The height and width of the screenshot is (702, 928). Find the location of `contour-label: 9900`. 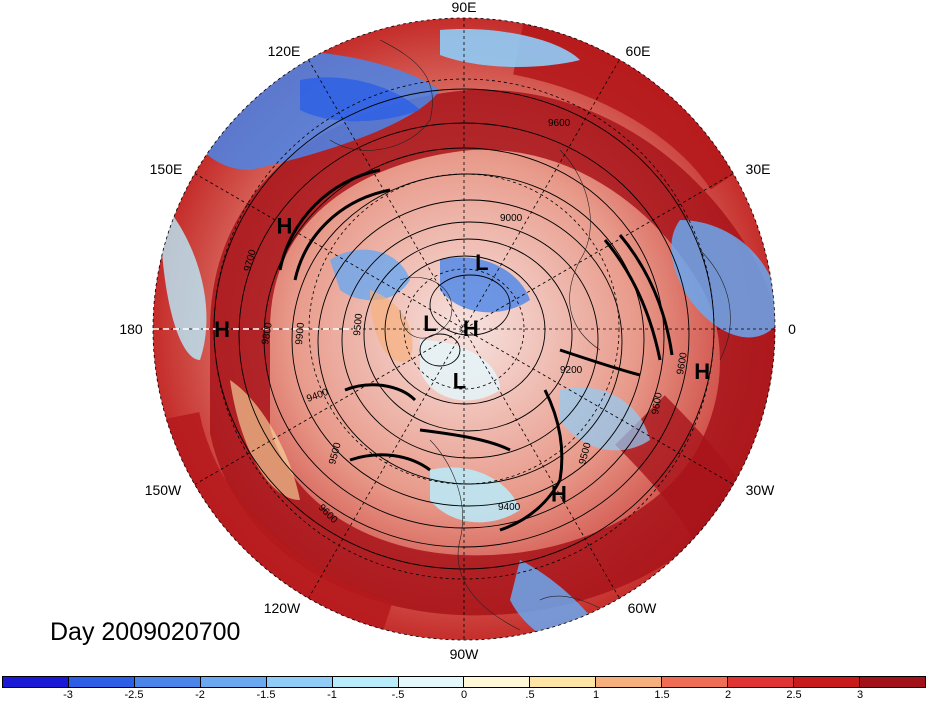

contour-label: 9900 is located at coordinates (300, 334).